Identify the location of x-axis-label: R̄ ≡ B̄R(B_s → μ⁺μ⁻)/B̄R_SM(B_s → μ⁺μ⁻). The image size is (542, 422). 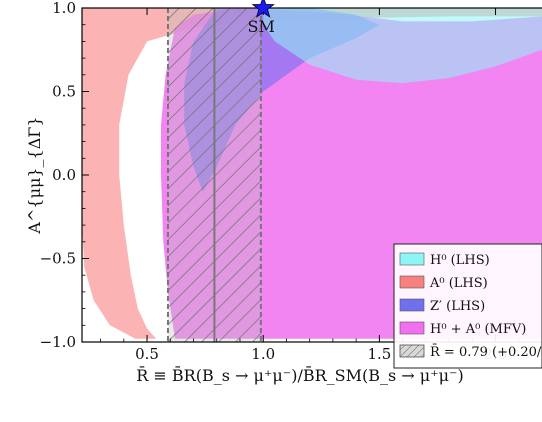
(299, 374).